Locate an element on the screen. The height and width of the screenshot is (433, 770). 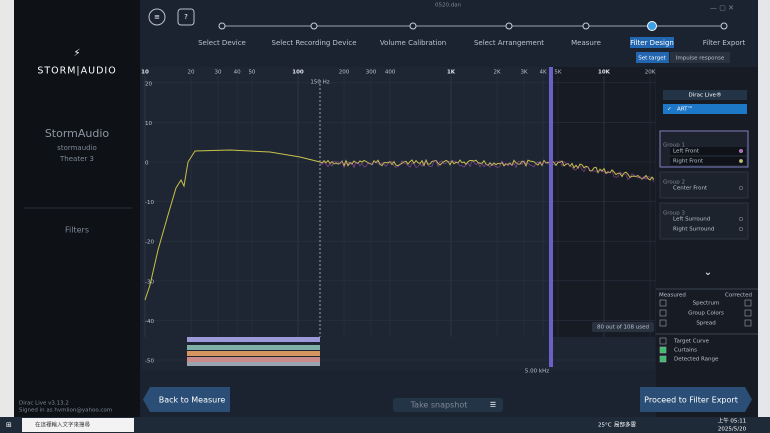
x-tick-label: 1K is located at coordinates (451, 73).